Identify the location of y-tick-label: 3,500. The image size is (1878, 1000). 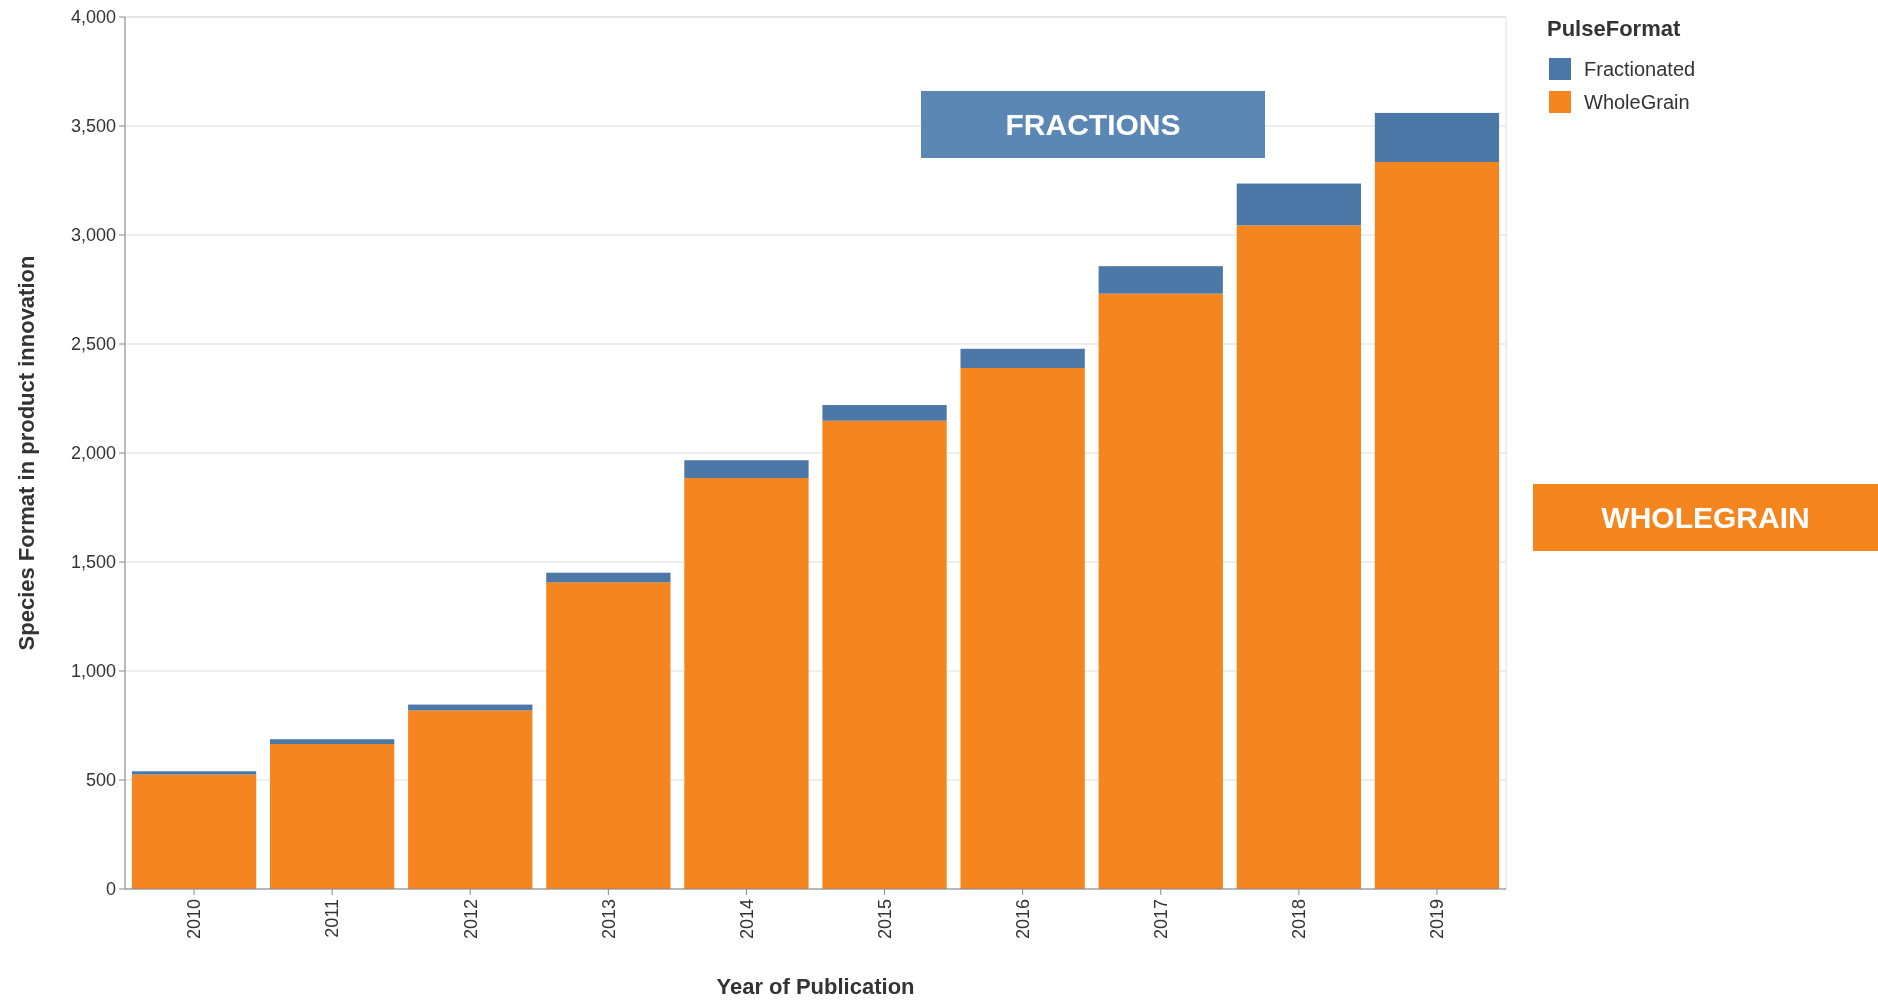
(93, 126).